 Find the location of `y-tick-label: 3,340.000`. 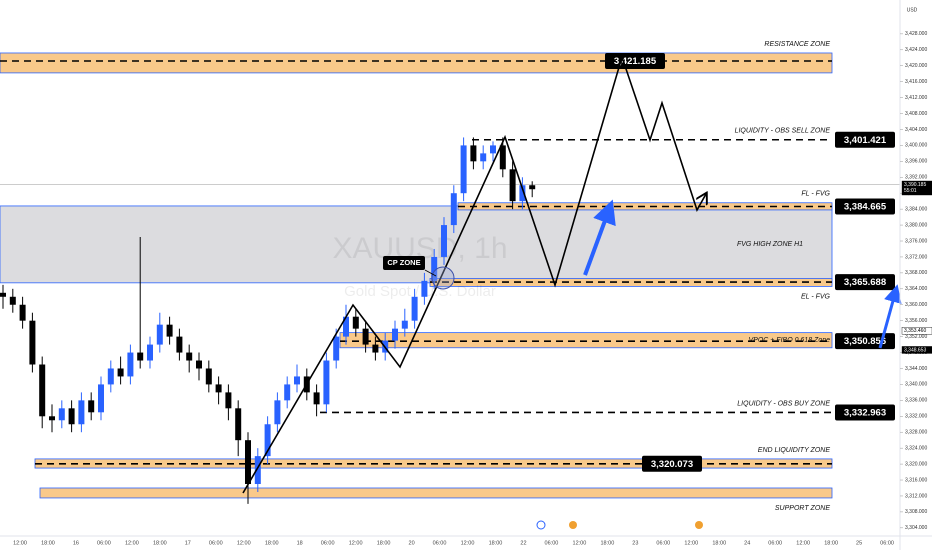

y-tick-label: 3,340.000 is located at coordinates (916, 385).